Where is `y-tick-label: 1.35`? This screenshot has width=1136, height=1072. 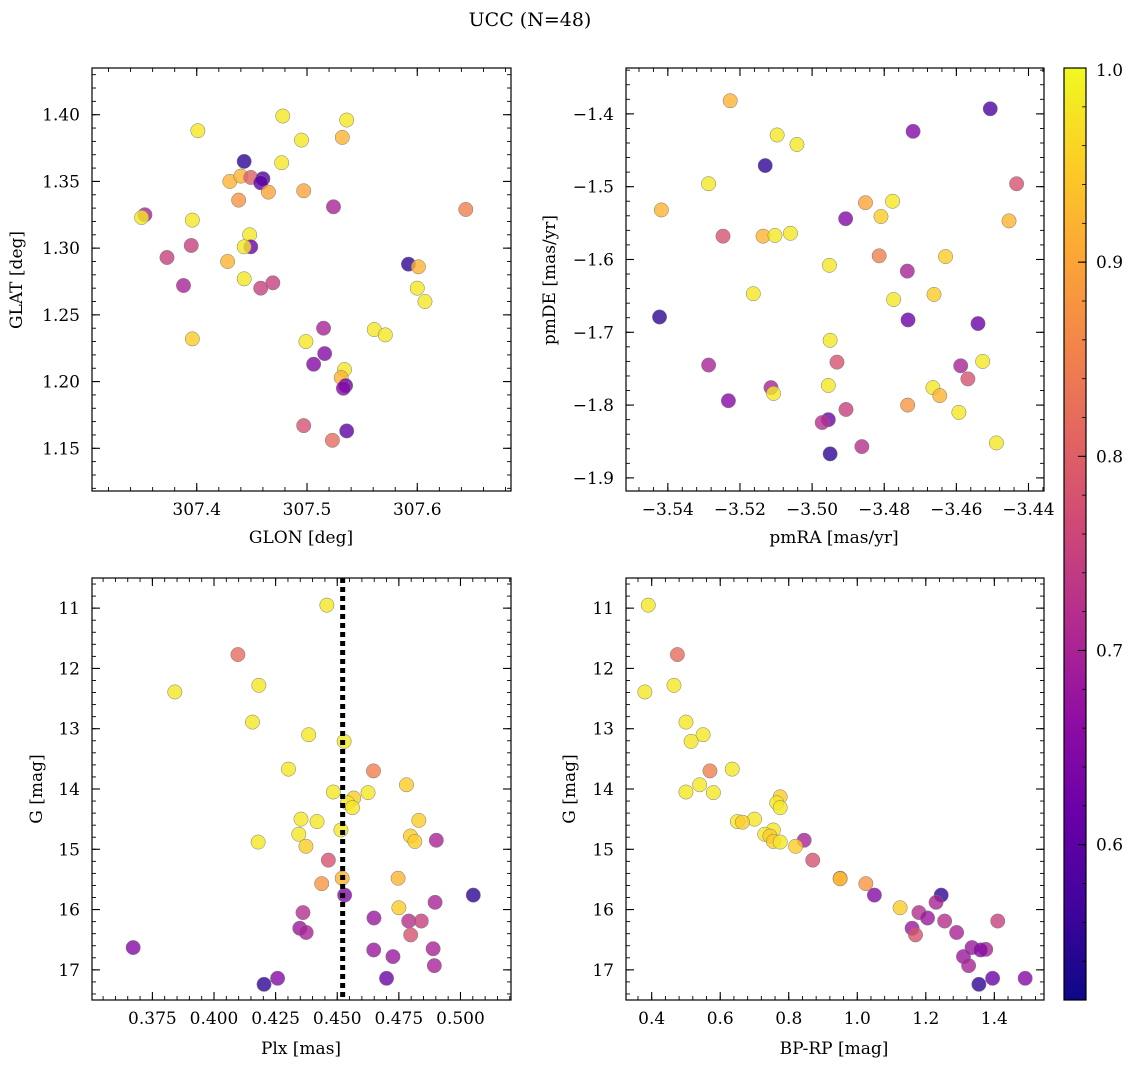
y-tick-label: 1.35 is located at coordinates (61, 182).